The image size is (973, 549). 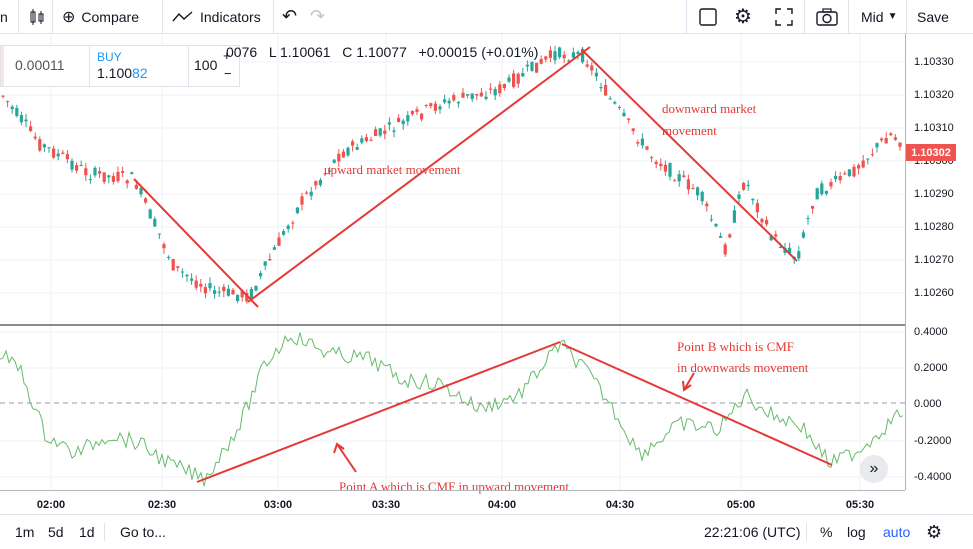 I want to click on time-tick: 04:00, so click(x=502, y=505).